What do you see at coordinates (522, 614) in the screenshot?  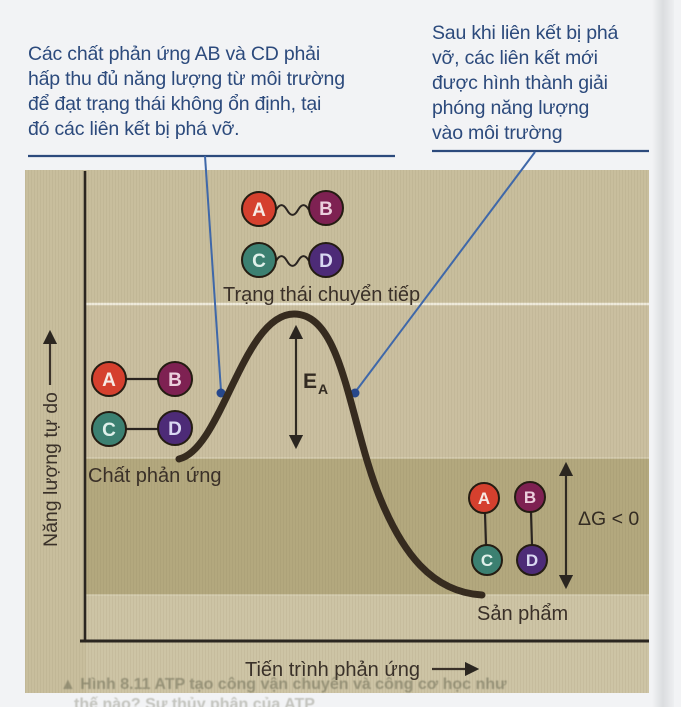 I see `products-label: Sản phẩm` at bounding box center [522, 614].